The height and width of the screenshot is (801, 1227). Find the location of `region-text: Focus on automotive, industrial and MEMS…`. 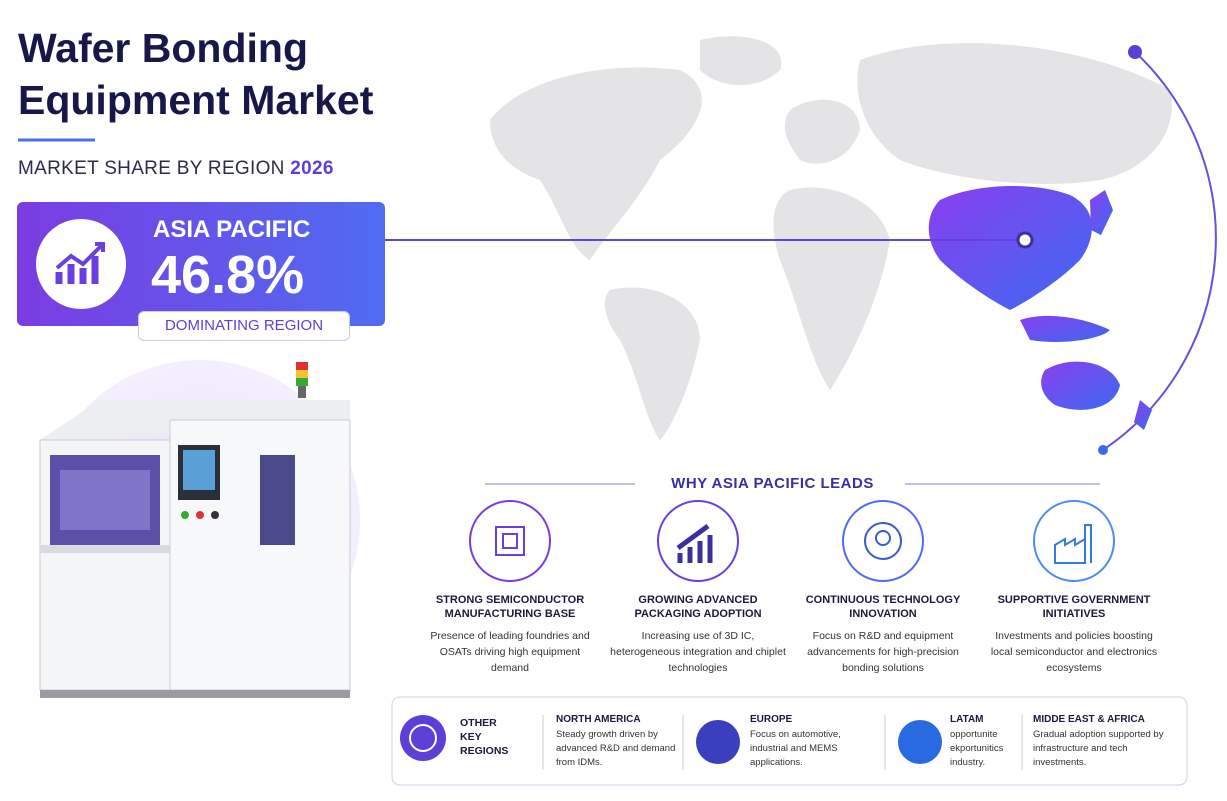

region-text: Focus on automotive, industrial and MEMS… is located at coordinates (795, 748).